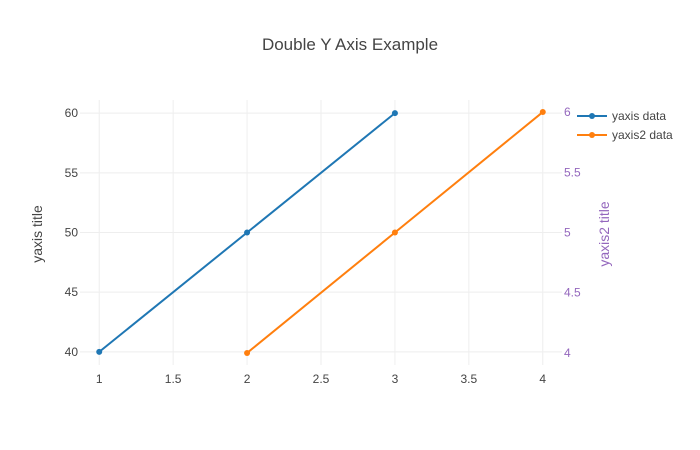  I want to click on y-tick-label: 55, so click(72, 173).